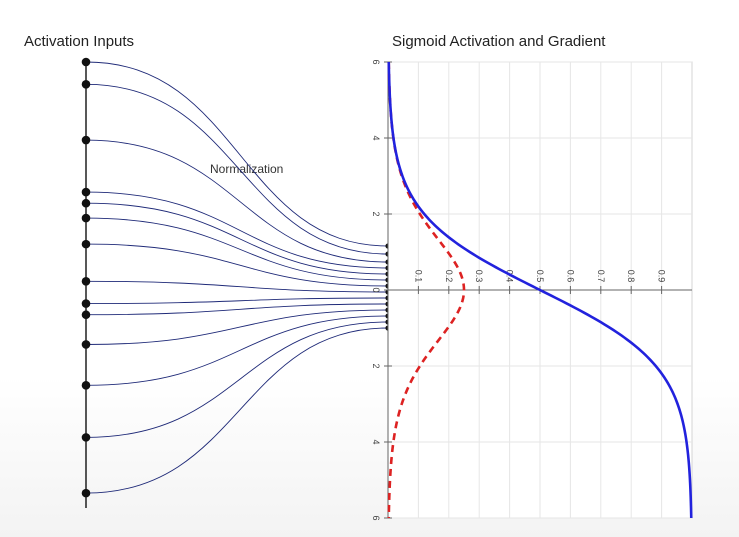  Describe the element at coordinates (246, 169) in the screenshot. I see `normalization-label: Normalization` at that location.